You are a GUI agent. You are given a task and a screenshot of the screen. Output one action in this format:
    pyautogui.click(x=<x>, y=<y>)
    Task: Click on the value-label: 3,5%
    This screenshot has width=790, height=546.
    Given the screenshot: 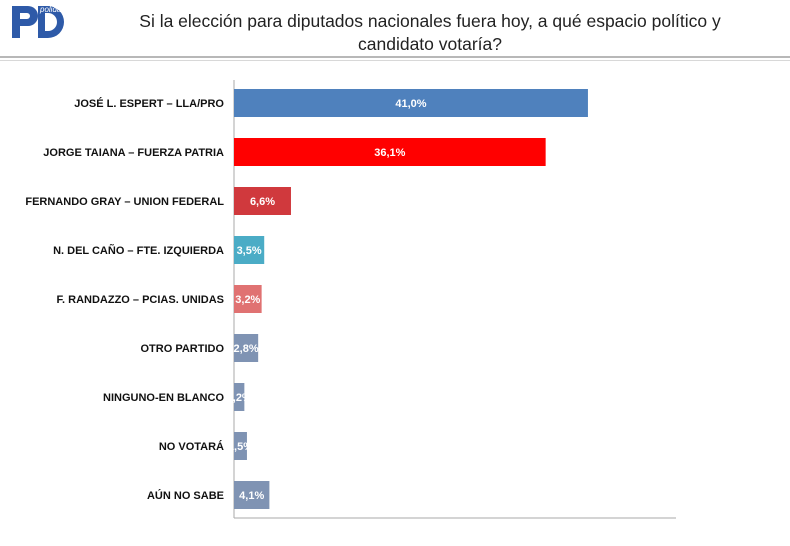 What is the action you would take?
    pyautogui.click(x=249, y=251)
    